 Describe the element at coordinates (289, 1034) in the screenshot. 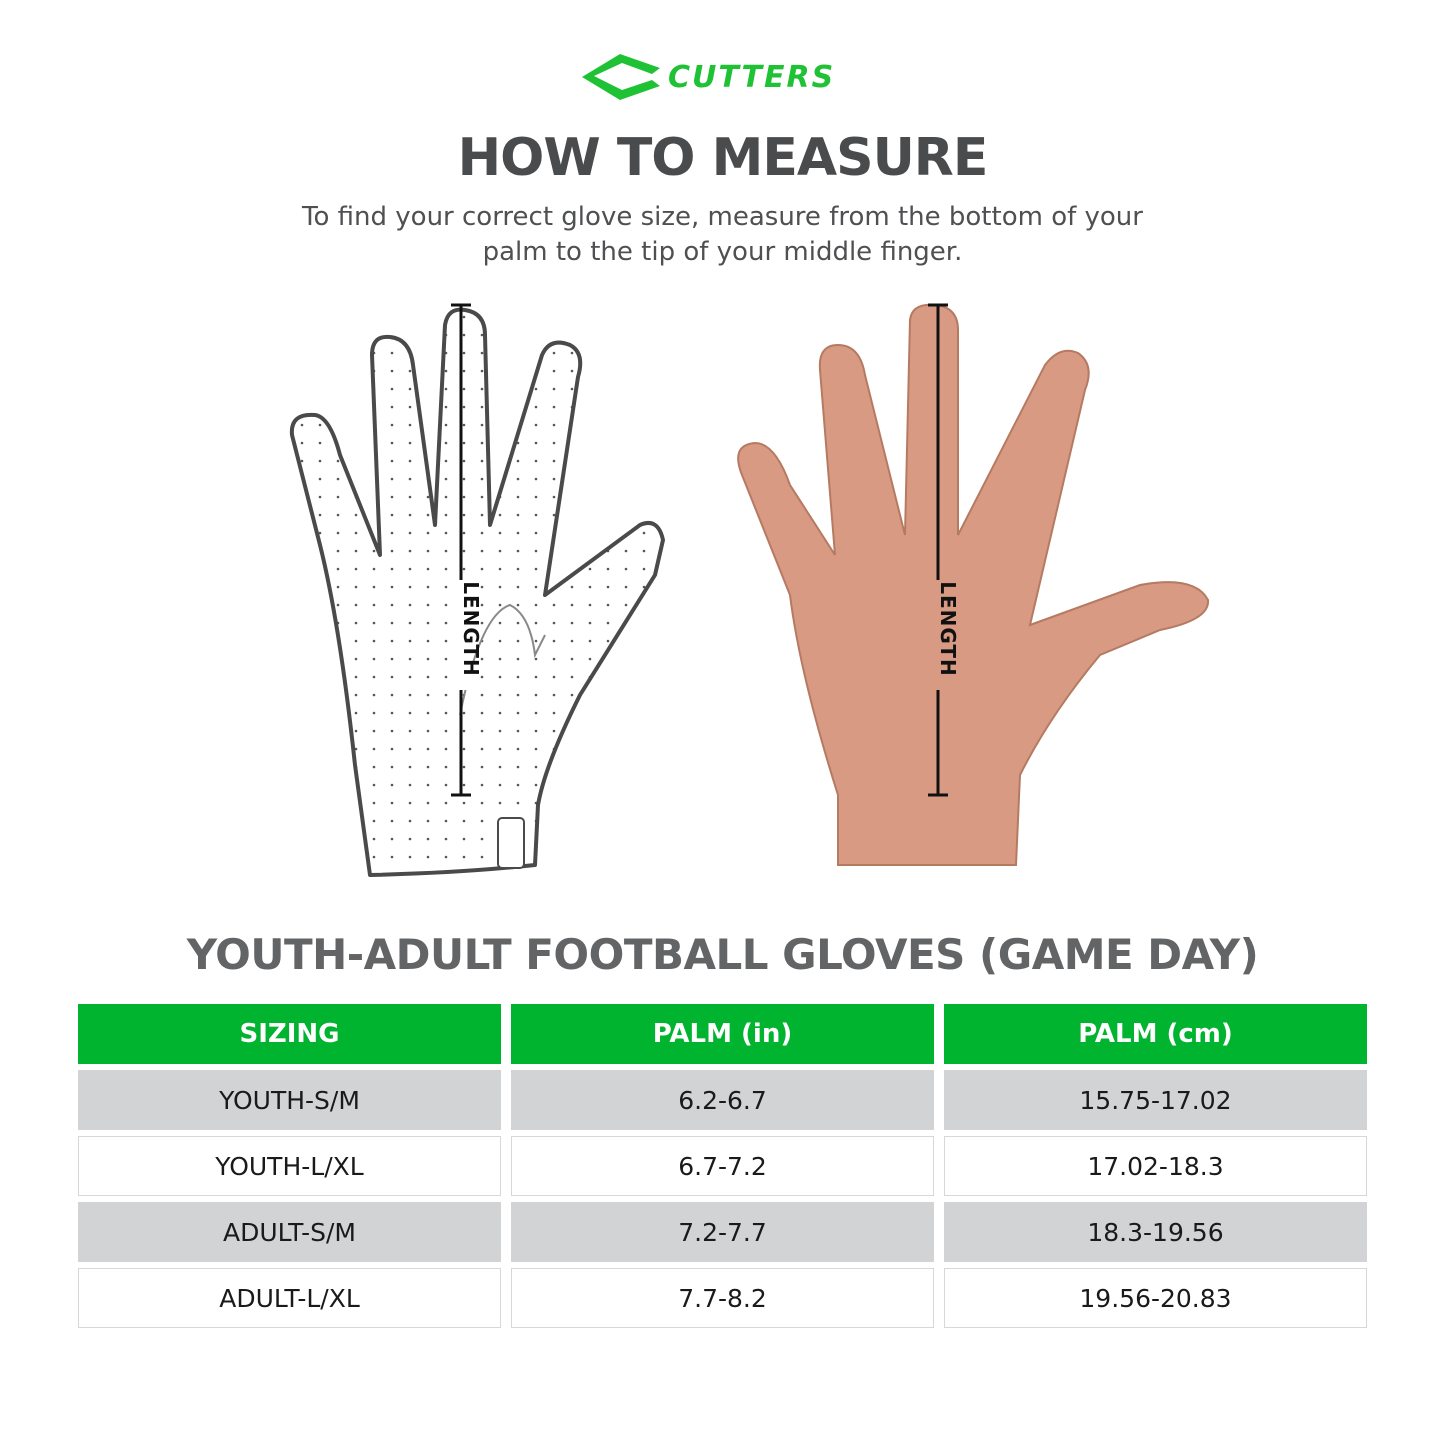

I see `column-header-sizing: SIZING` at that location.